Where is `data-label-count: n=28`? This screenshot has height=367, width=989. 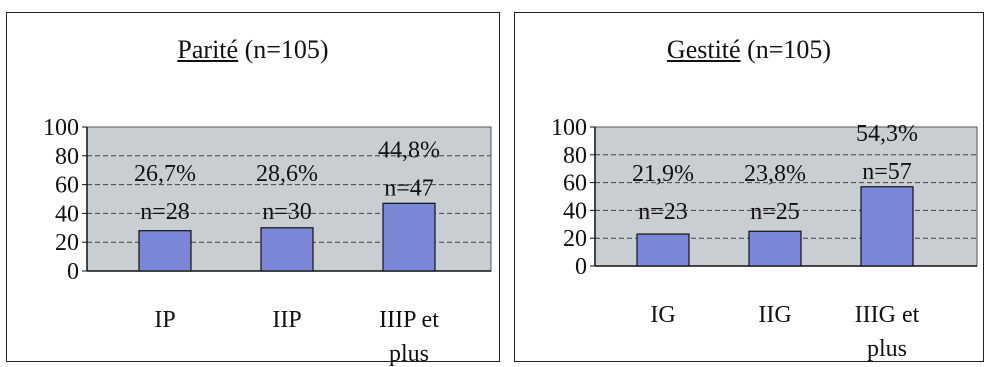 data-label-count: n=28 is located at coordinates (165, 212).